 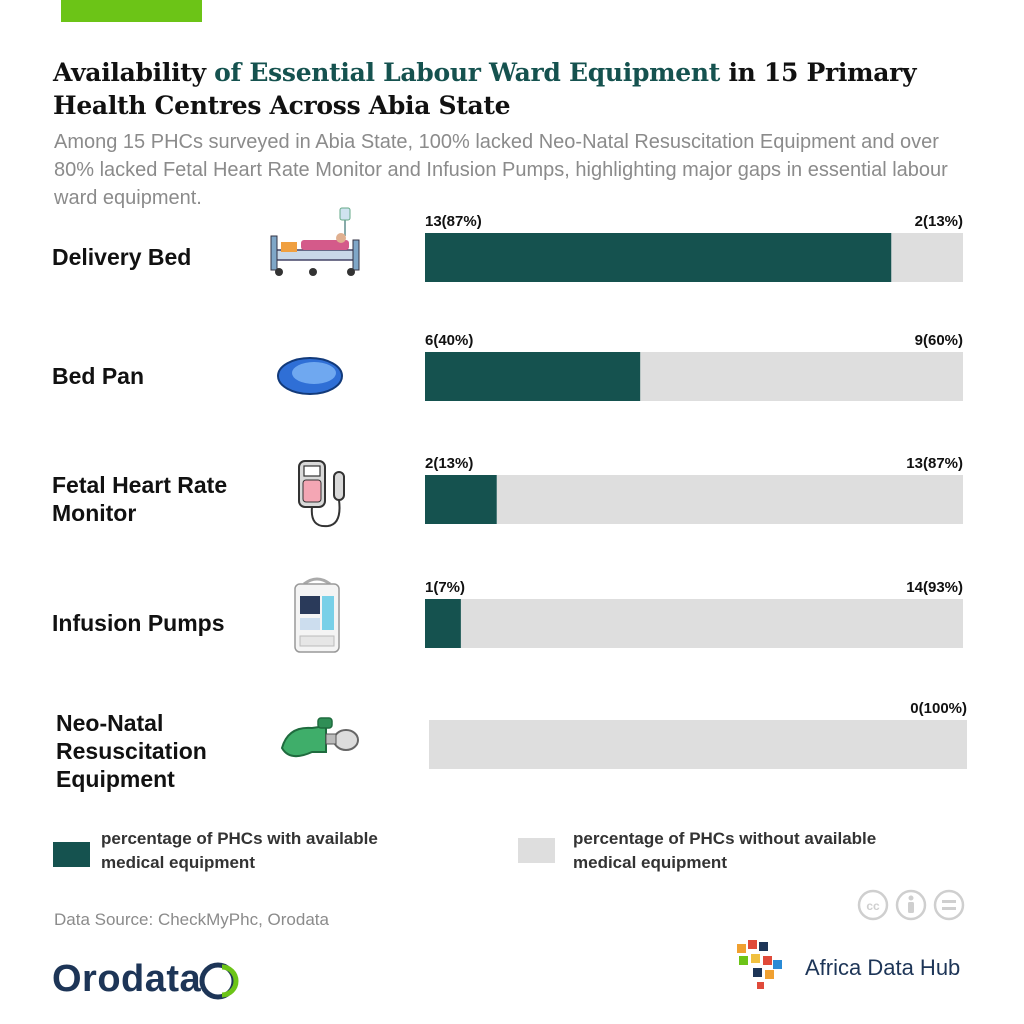 I want to click on data-label-unavailable: 14(93%), so click(x=934, y=587).